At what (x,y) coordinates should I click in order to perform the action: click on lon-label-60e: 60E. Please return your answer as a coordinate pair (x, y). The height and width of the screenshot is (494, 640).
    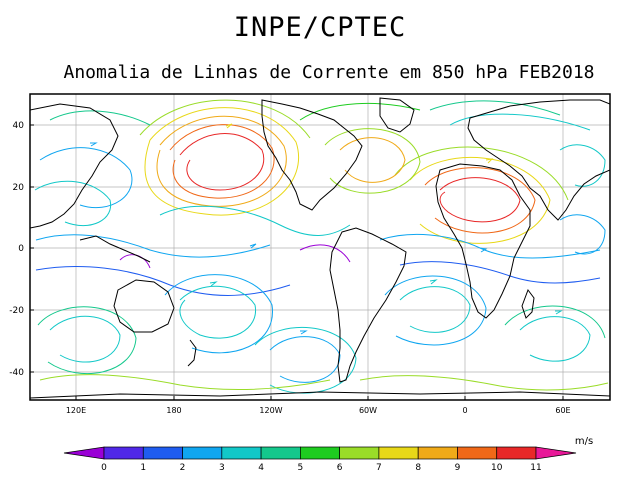
    Looking at the image, I should click on (562, 410).